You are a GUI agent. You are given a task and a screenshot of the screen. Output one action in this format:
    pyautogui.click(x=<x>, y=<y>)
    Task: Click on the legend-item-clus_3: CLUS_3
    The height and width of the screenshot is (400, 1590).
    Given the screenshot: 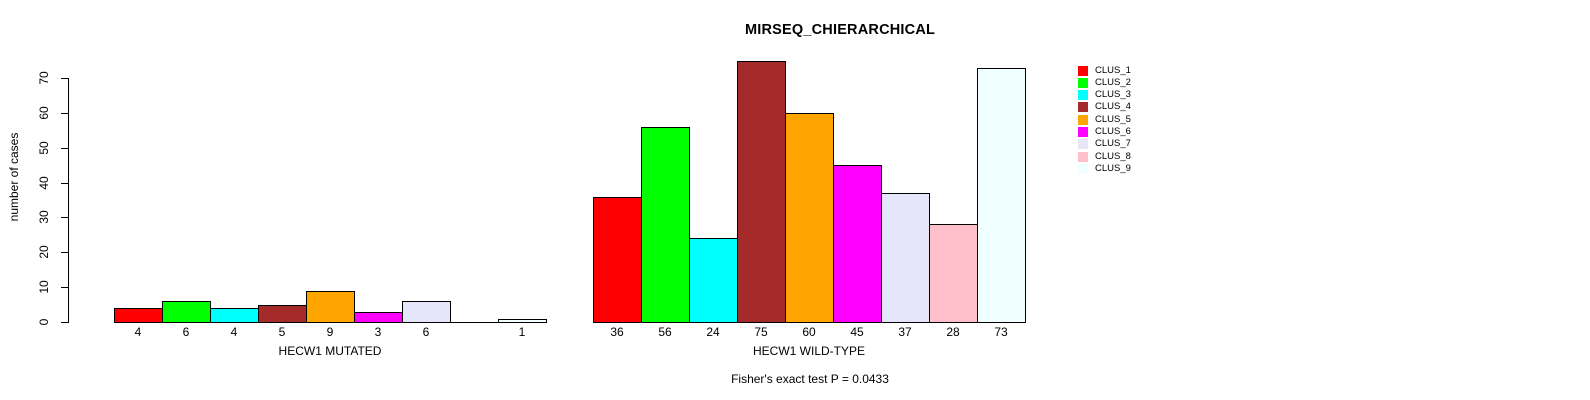 What is the action you would take?
    pyautogui.click(x=1104, y=94)
    